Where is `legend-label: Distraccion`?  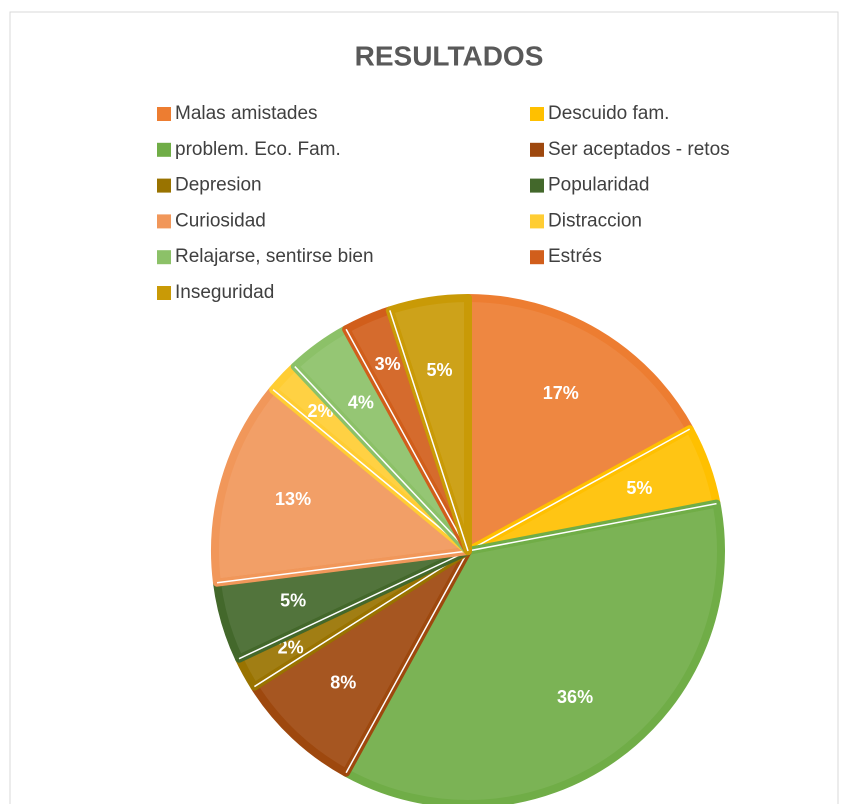
legend-label: Distraccion is located at coordinates (595, 220).